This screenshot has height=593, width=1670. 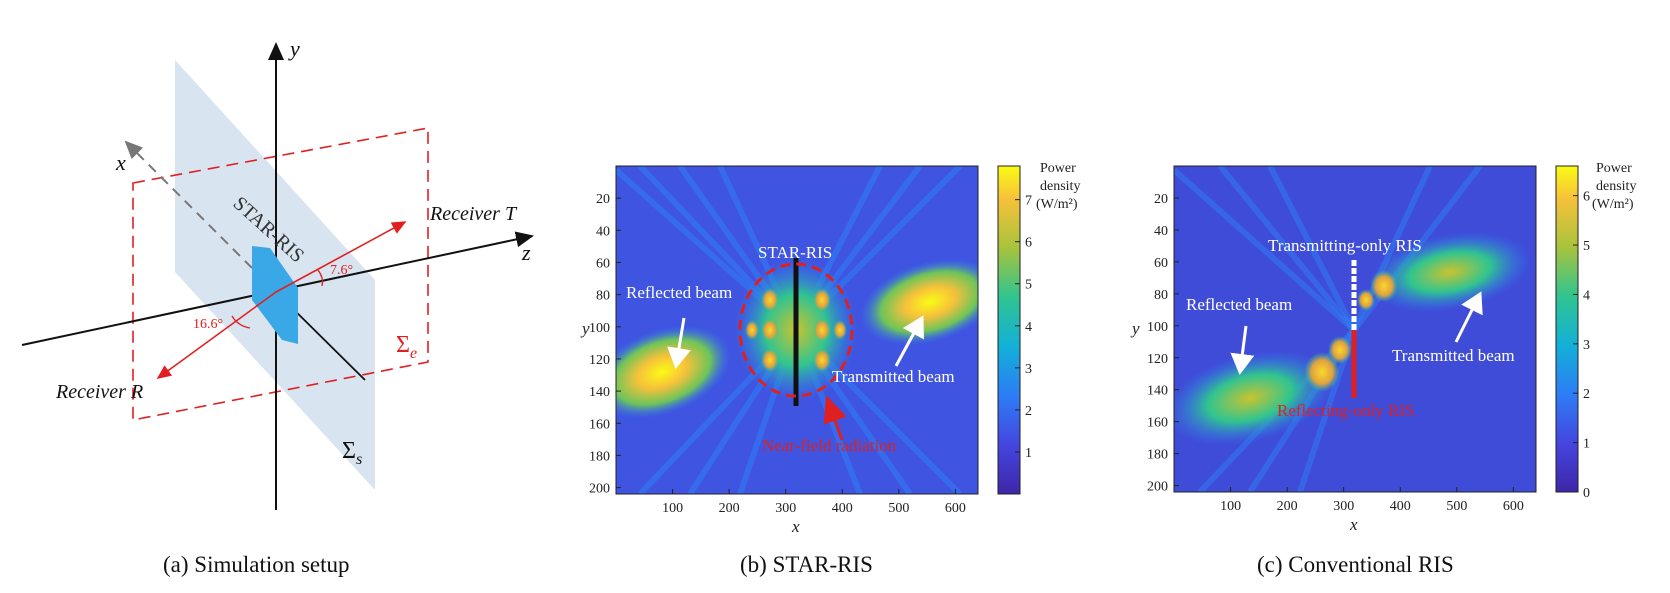 I want to click on reflected-arrow-b, so click(x=679, y=343).